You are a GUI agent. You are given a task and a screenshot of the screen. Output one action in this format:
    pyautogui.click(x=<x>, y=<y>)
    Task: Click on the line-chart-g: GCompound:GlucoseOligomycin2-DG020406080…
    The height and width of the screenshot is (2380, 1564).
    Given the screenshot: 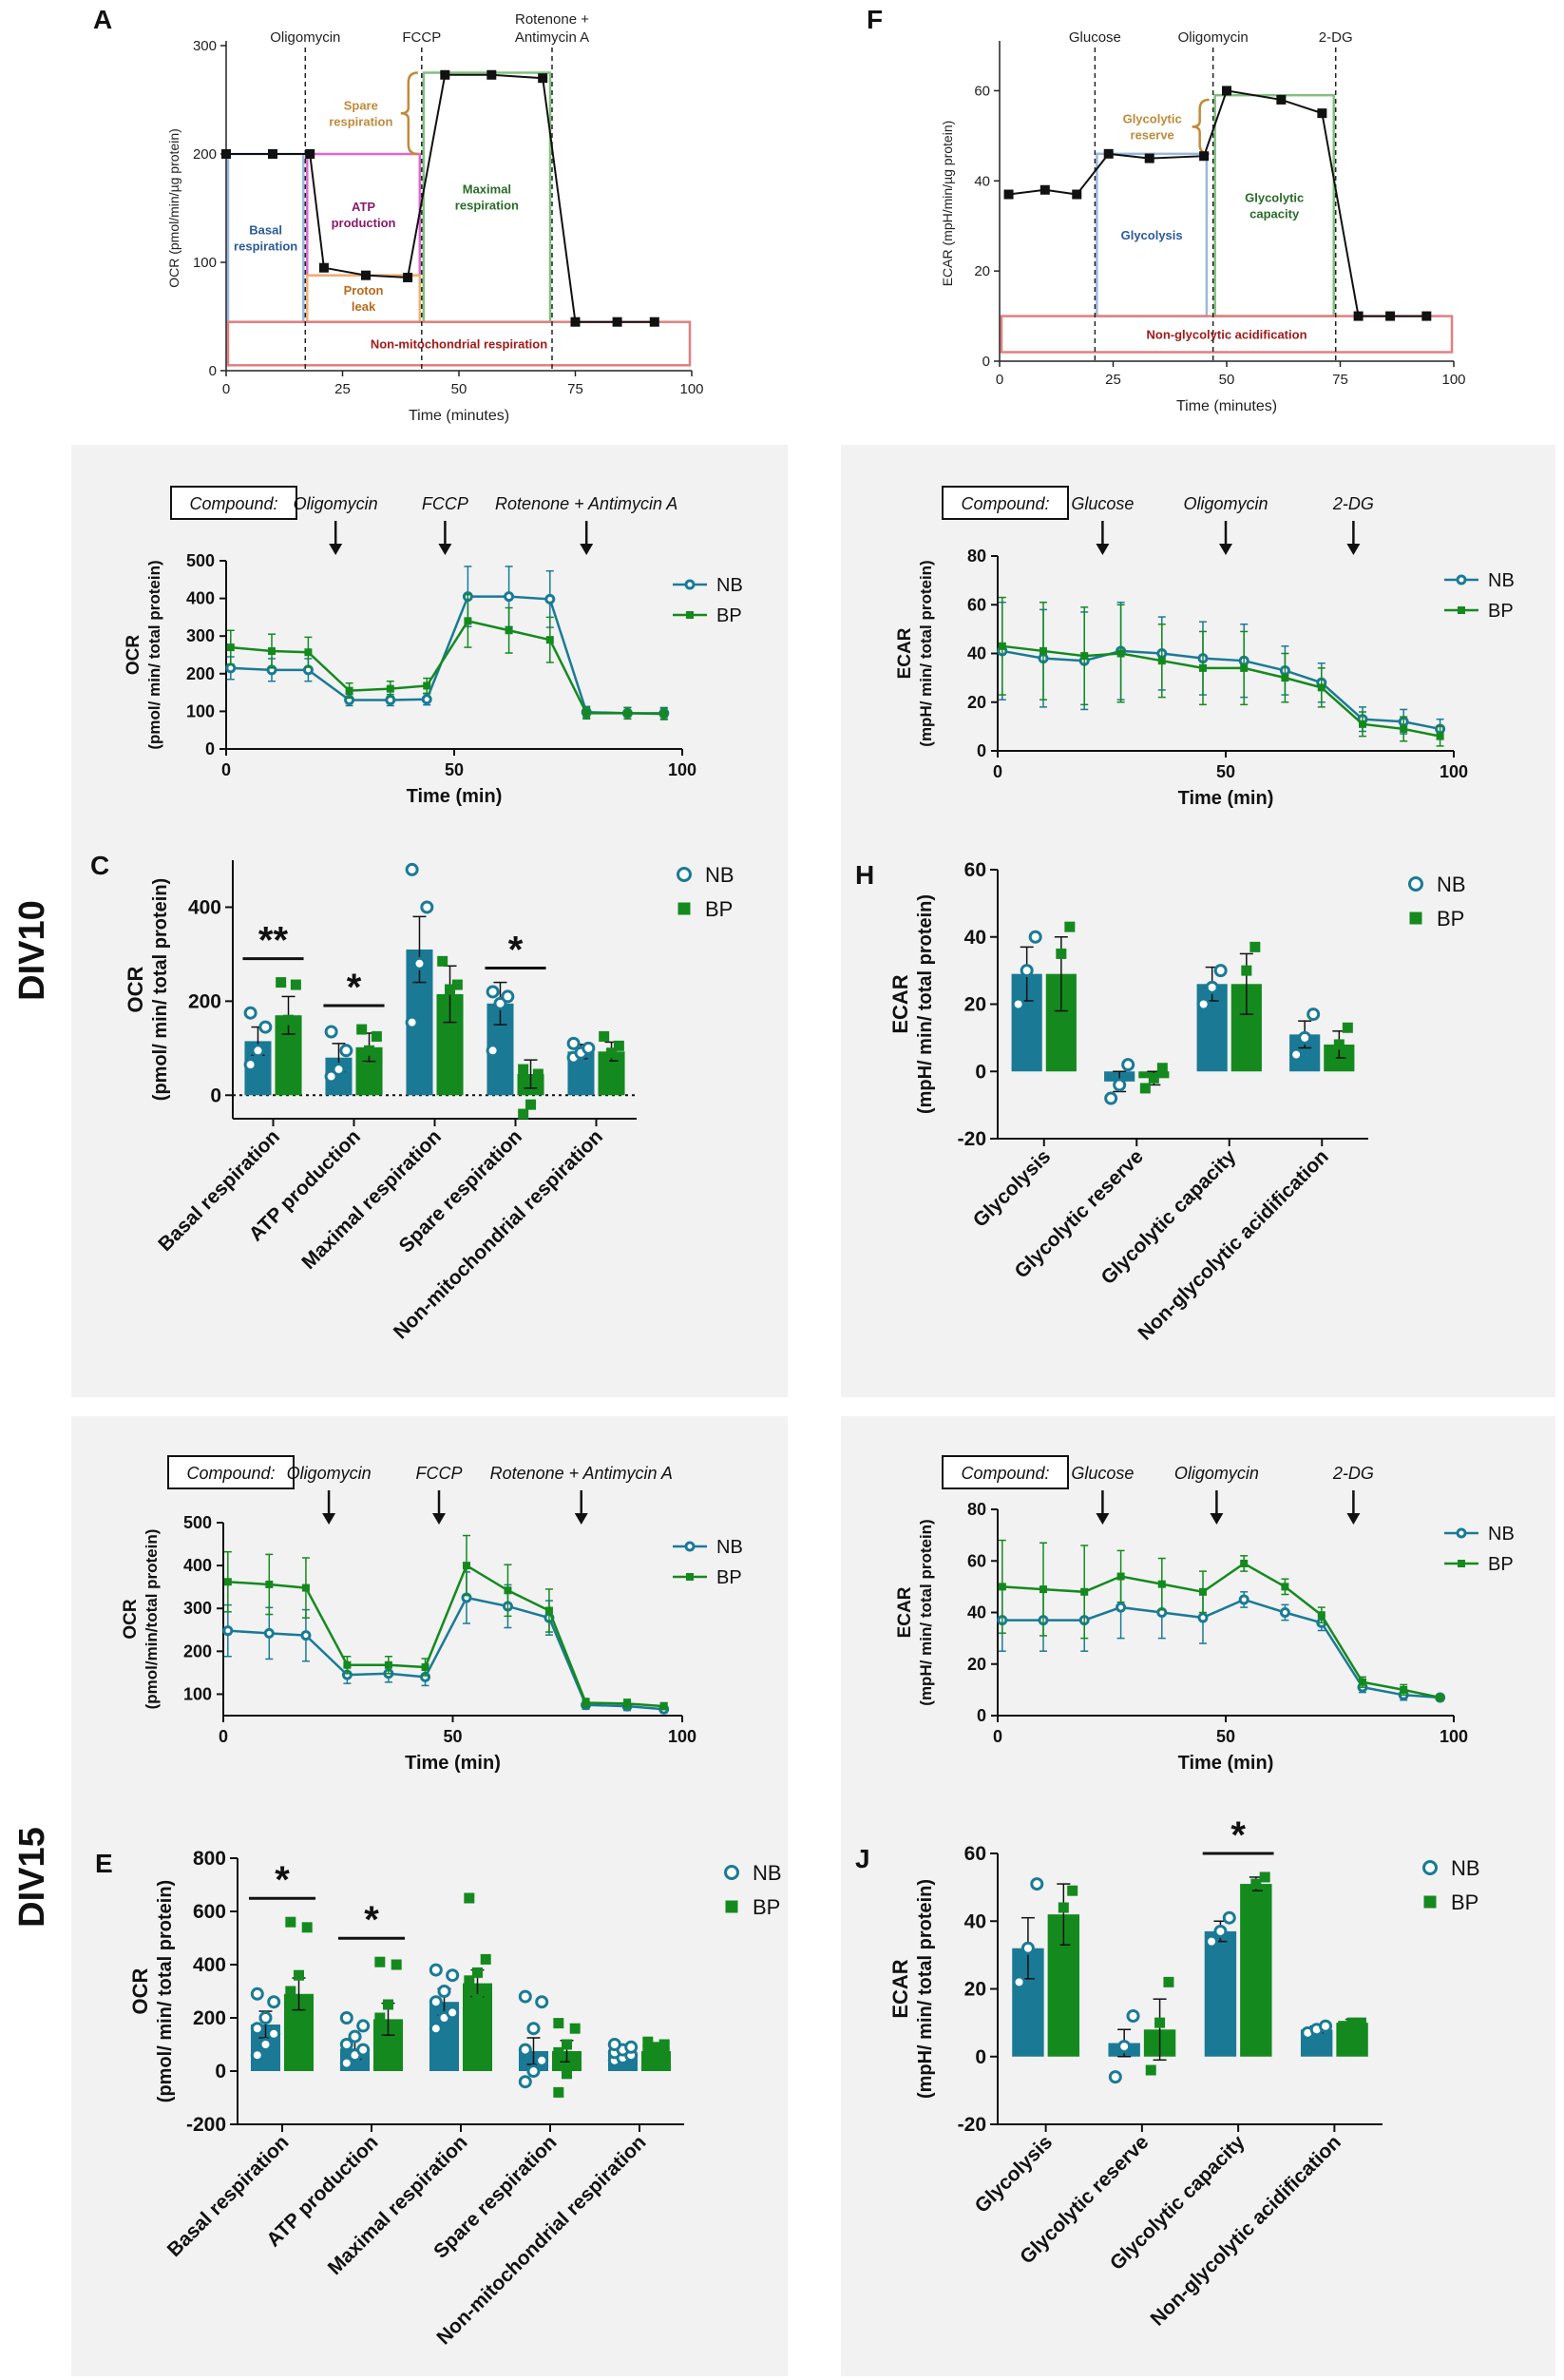 What is the action you would take?
    pyautogui.click(x=1205, y=647)
    